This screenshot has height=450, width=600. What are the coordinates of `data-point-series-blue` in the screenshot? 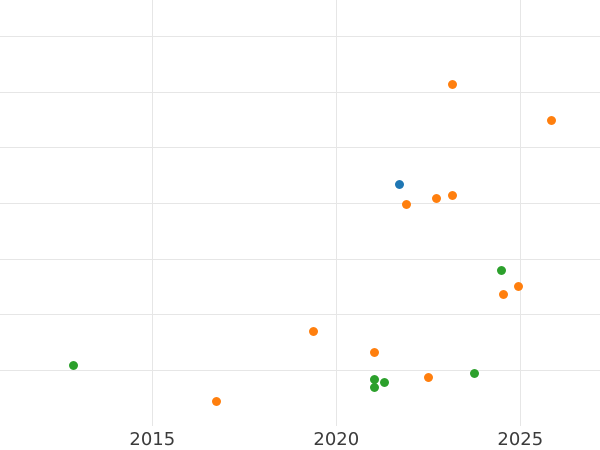 It's located at (400, 184).